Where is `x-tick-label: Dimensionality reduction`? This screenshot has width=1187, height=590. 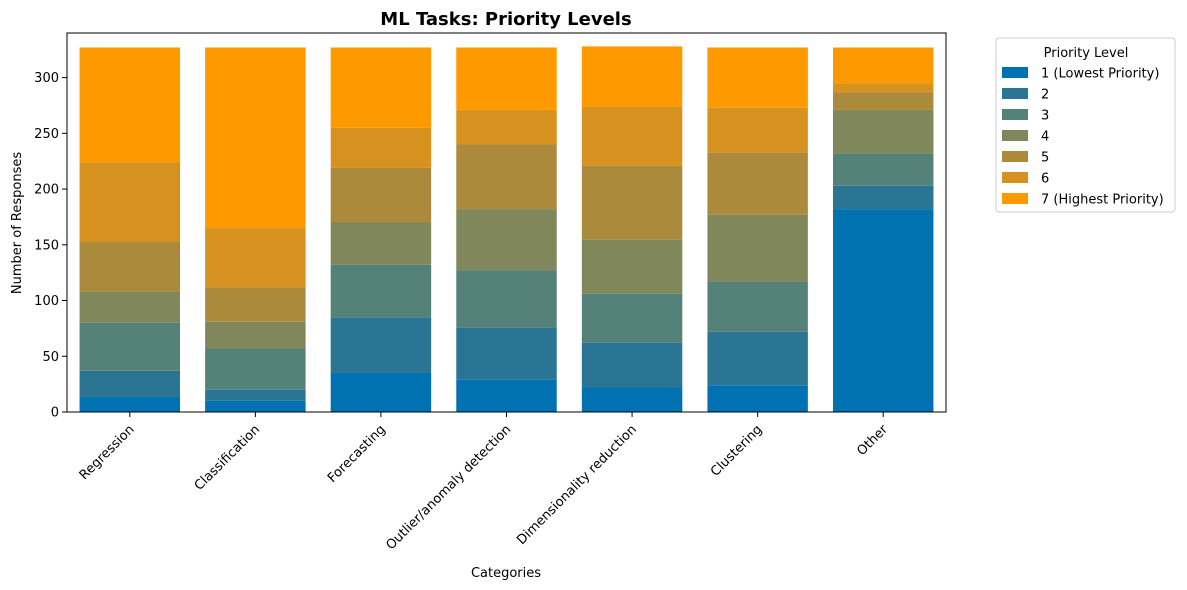 x-tick-label: Dimensionality reduction is located at coordinates (577, 485).